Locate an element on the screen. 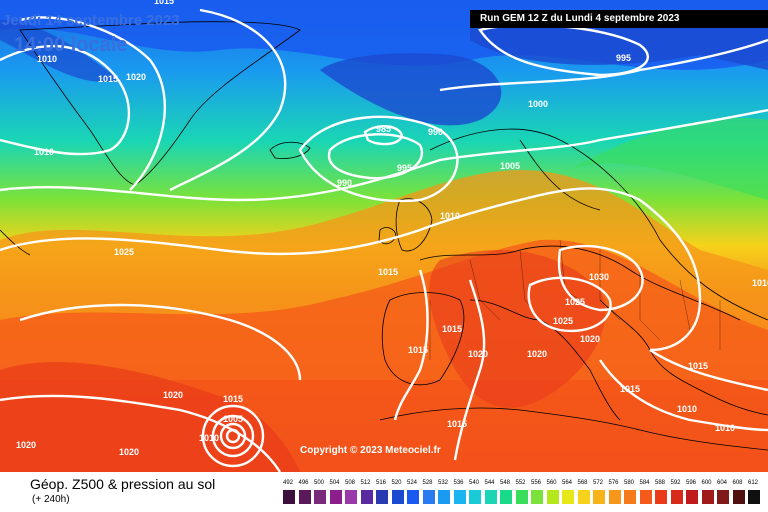  valid-date: Jeudi 14 septembre 2023 is located at coordinates (91, 20).